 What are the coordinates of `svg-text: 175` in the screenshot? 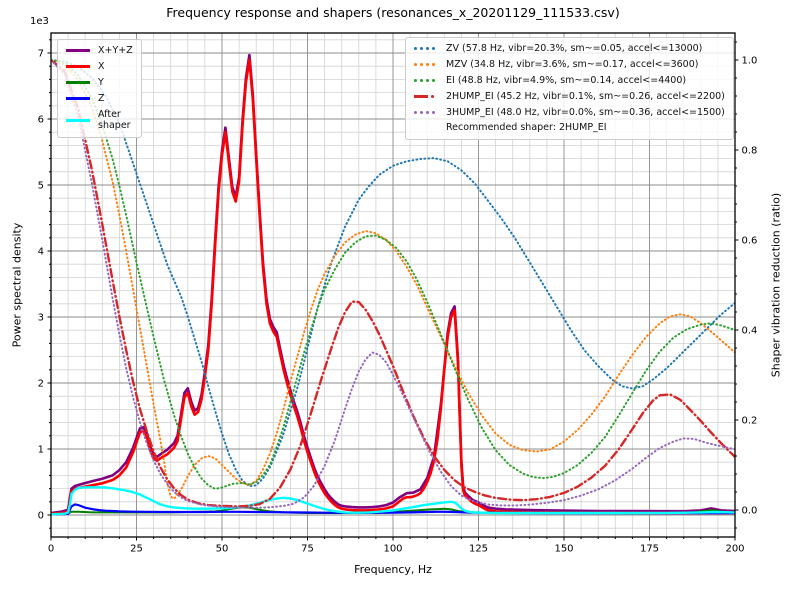 It's located at (649, 549).